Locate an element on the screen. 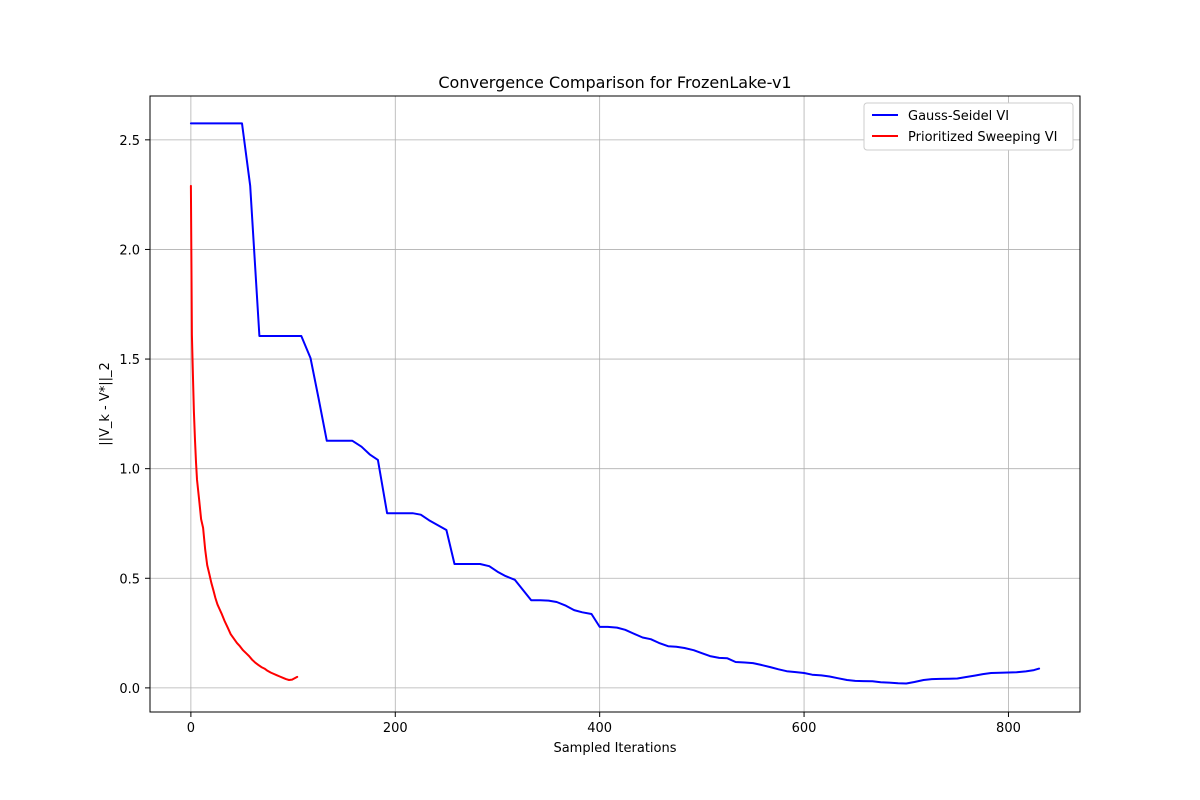 The width and height of the screenshot is (1200, 800). x-tick-label: 0 is located at coordinates (191, 728).